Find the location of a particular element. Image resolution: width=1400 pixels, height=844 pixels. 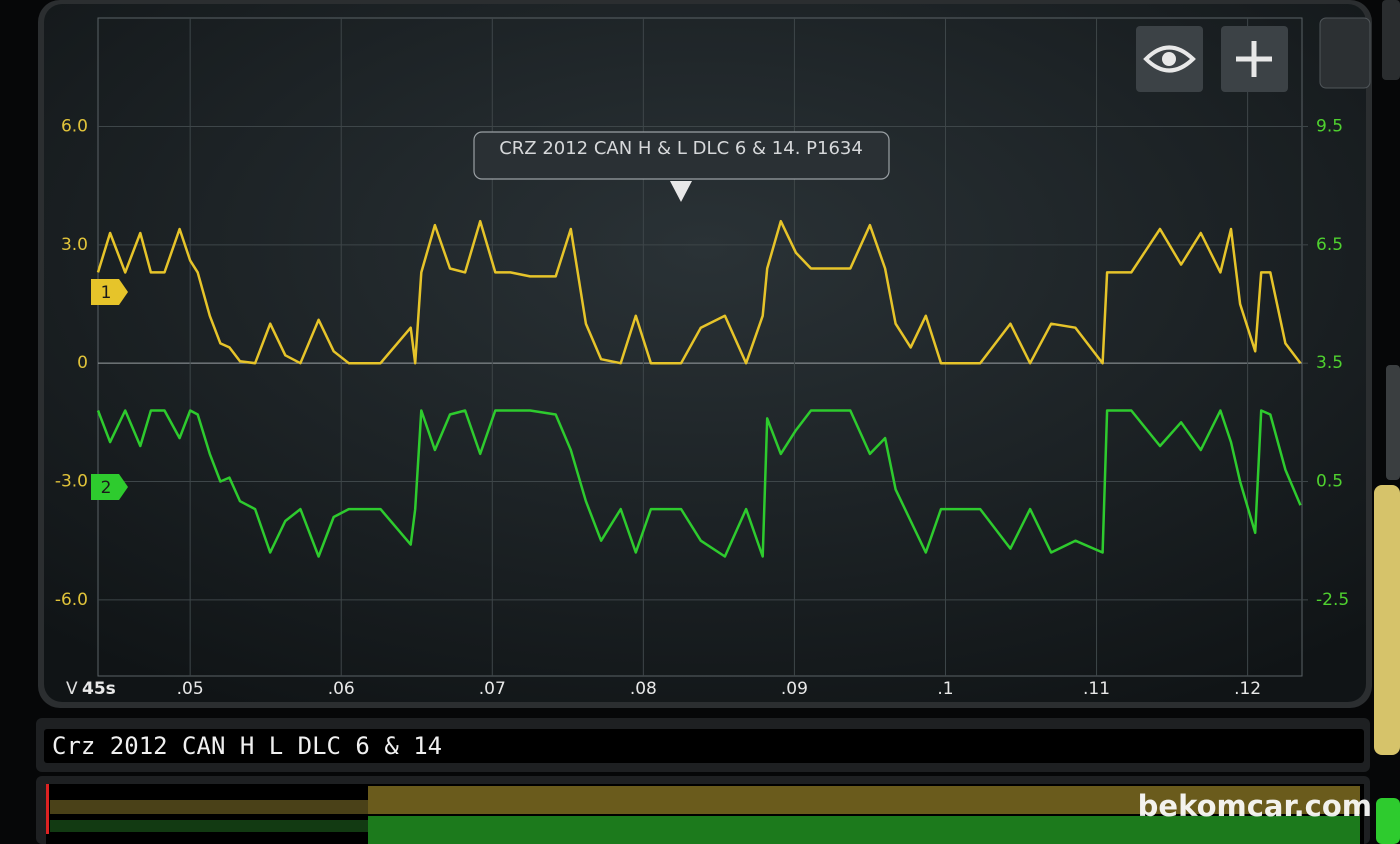

channel-1-marker: 1 is located at coordinates (109, 292).